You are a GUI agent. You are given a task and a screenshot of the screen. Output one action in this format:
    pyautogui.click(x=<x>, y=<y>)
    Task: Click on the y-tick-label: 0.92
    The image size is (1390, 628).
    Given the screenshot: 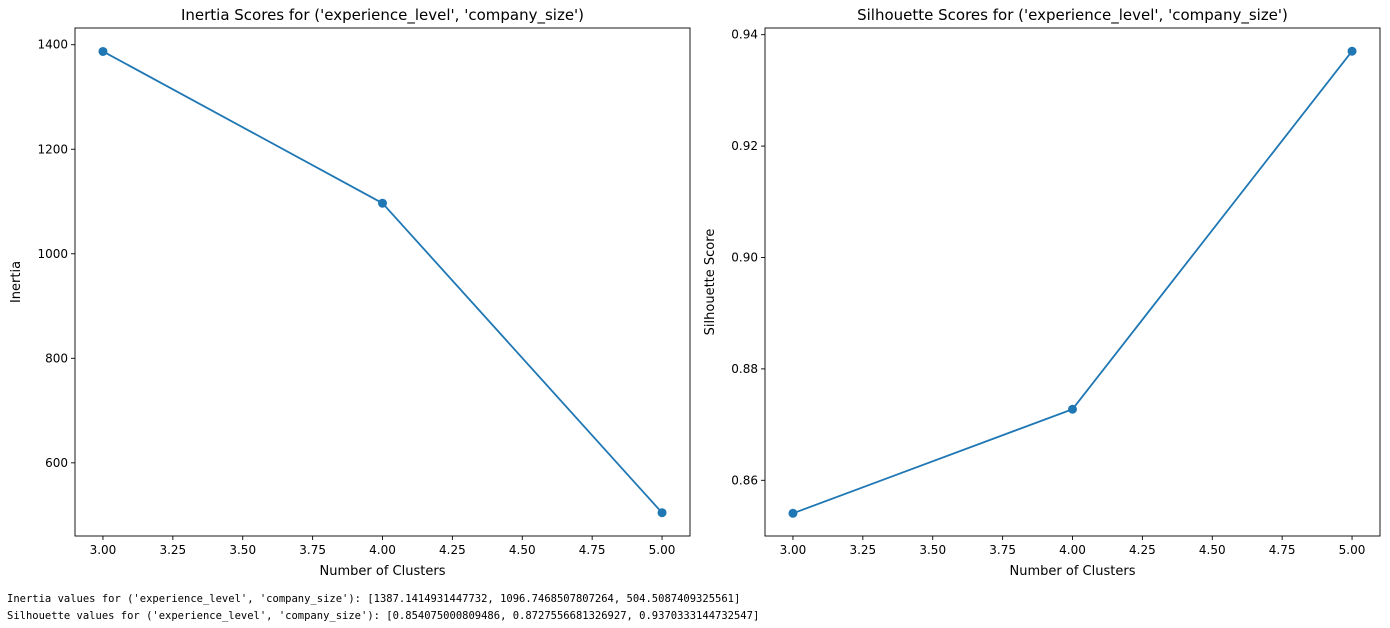 What is the action you would take?
    pyautogui.click(x=744, y=146)
    